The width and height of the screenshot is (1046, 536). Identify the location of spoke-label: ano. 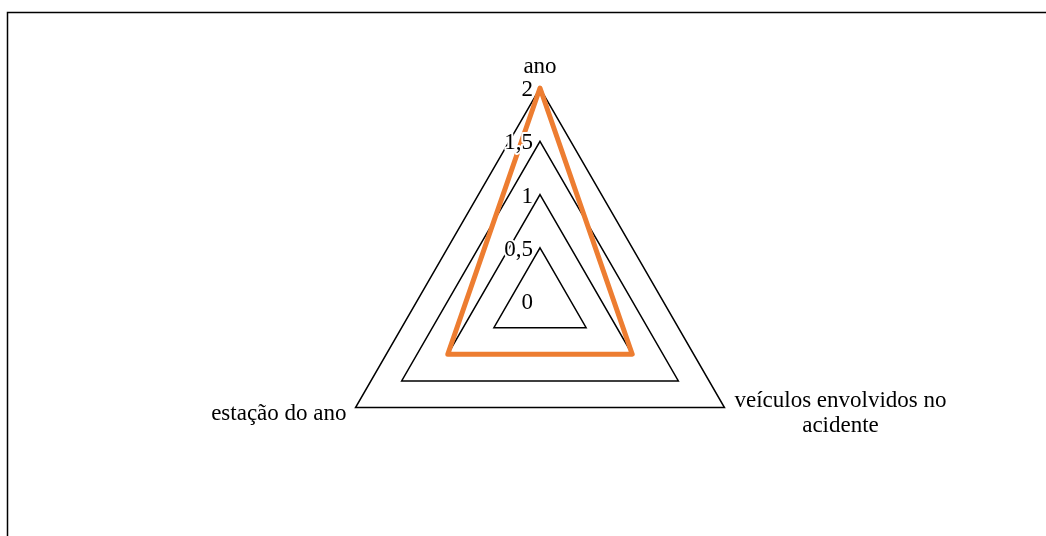
(540, 65).